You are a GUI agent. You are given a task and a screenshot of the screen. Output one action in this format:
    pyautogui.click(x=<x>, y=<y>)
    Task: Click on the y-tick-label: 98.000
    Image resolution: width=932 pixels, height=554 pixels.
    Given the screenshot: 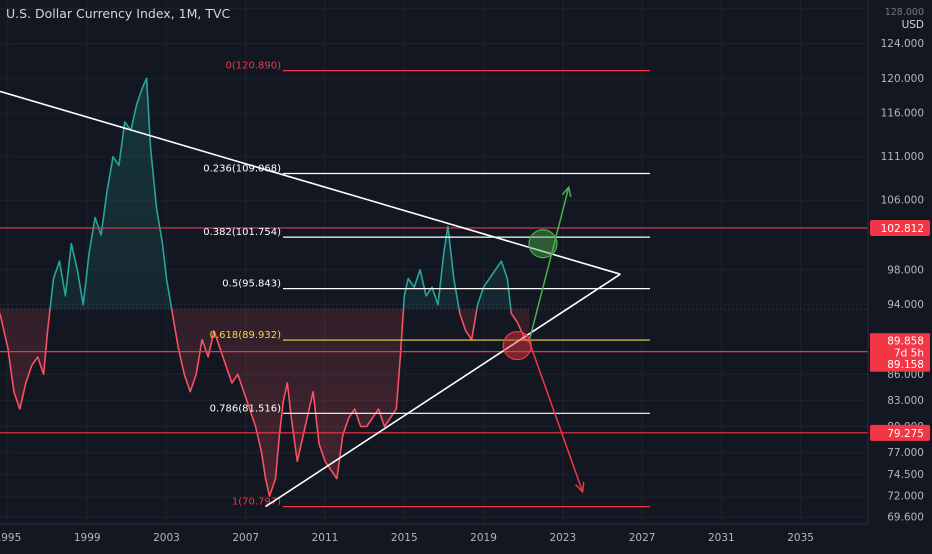 What is the action you would take?
    pyautogui.click(x=905, y=270)
    